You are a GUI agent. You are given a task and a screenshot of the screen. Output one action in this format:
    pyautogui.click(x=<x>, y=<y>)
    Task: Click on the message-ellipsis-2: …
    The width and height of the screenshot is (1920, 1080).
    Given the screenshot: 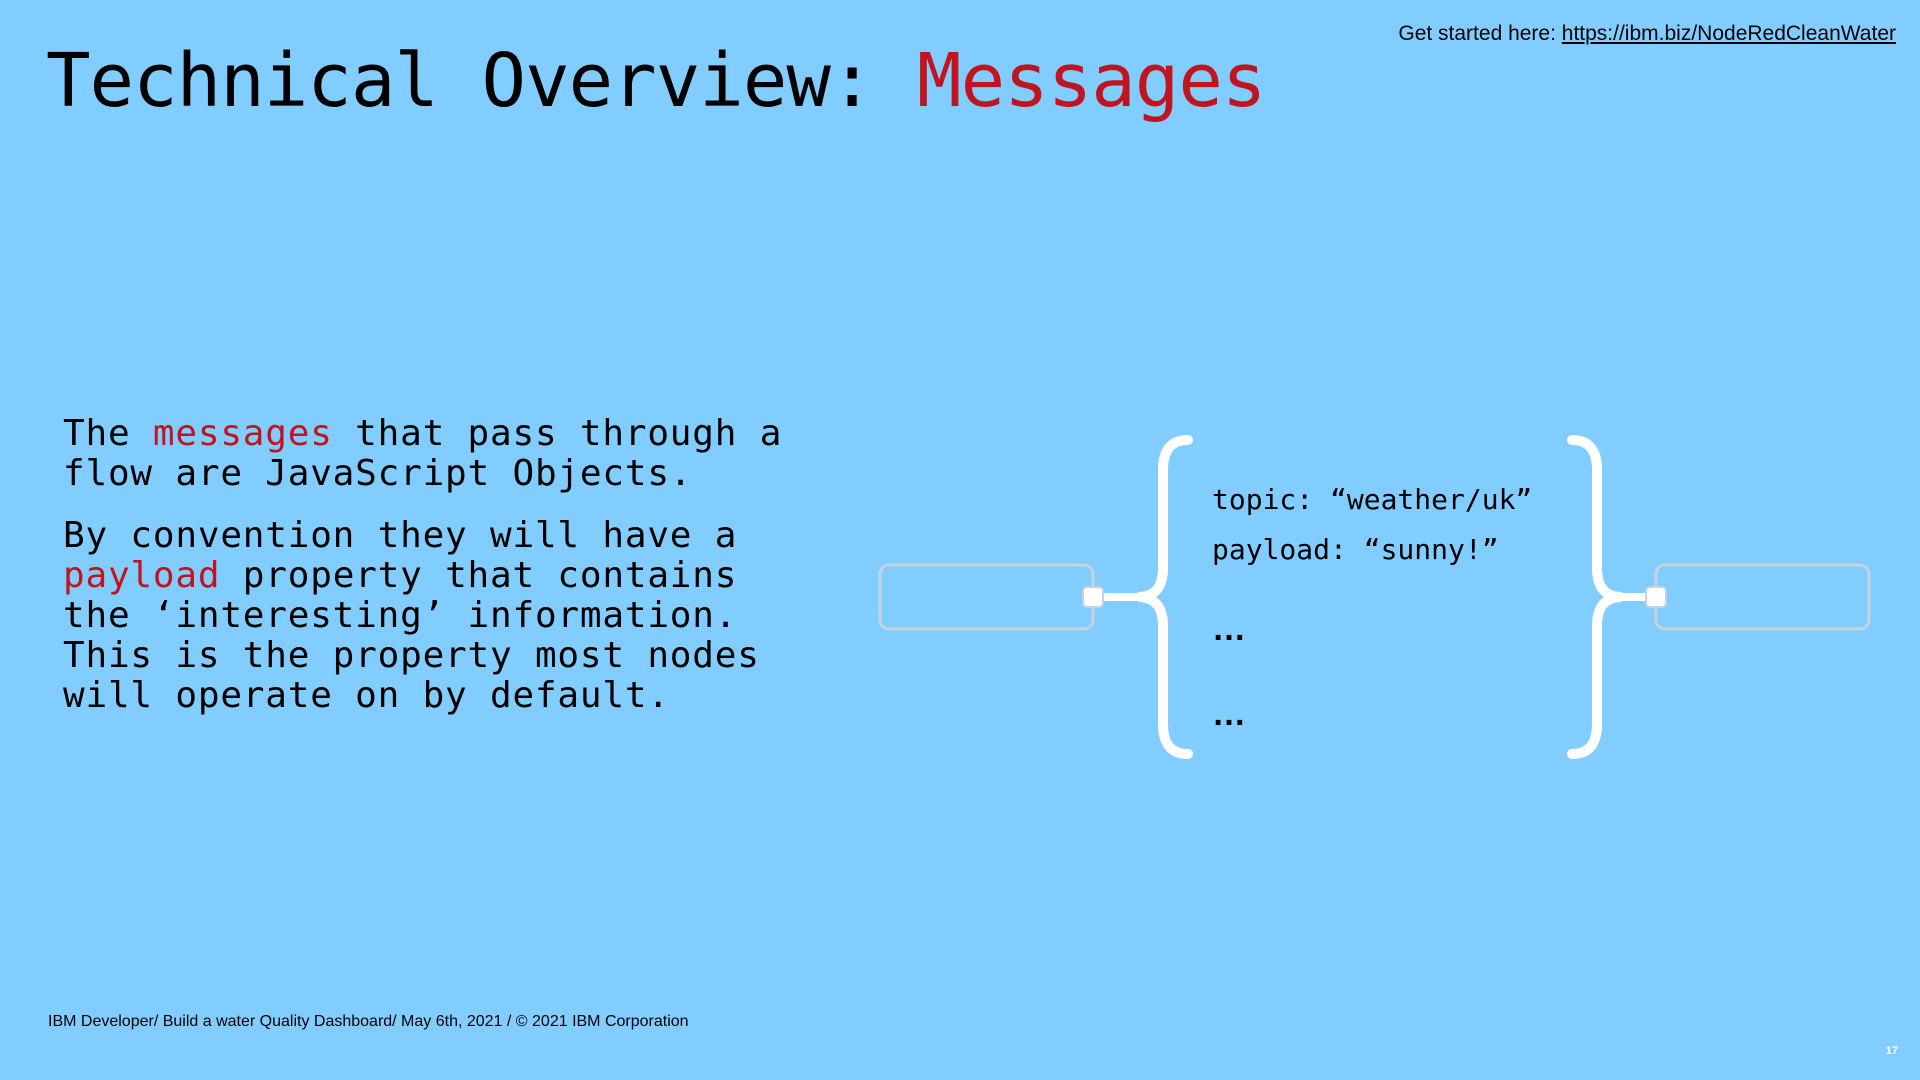 What is the action you would take?
    pyautogui.click(x=1229, y=714)
    